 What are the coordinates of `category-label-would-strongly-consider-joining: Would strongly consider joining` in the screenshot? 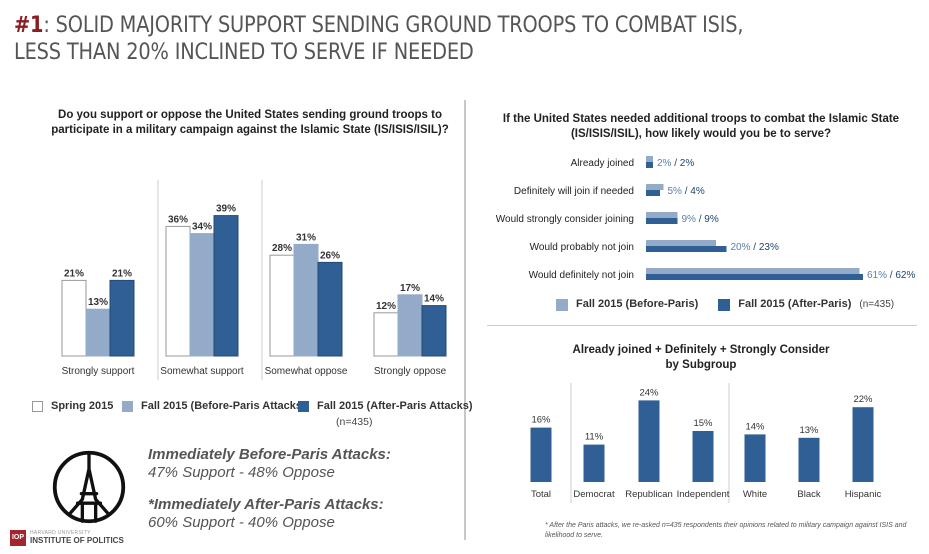 It's located at (565, 219).